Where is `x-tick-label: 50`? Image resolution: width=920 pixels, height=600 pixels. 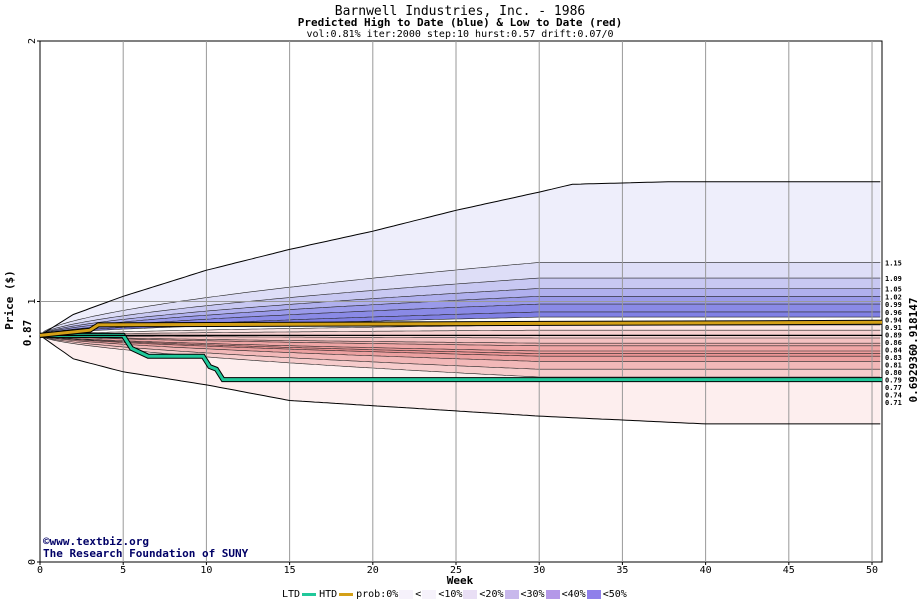
x-tick-label: 50 is located at coordinates (872, 570).